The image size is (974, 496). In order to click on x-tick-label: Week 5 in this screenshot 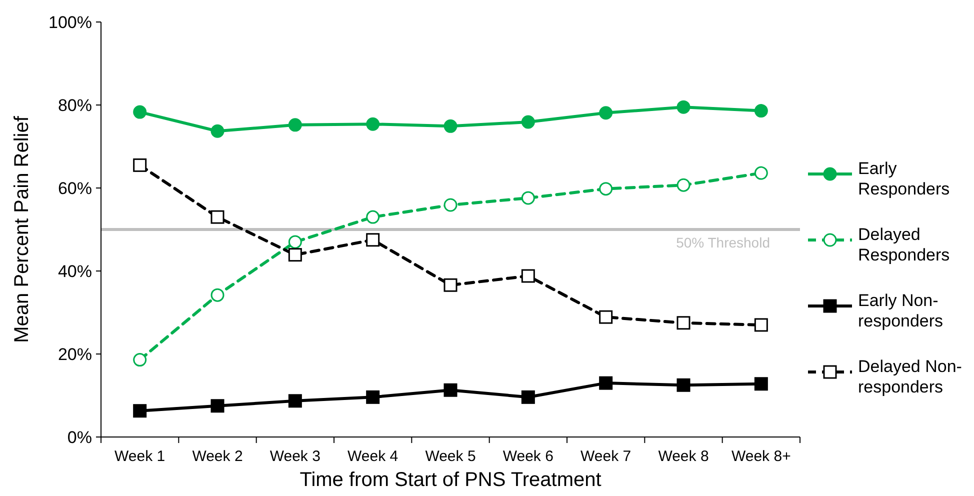, I will do `click(450, 456)`.